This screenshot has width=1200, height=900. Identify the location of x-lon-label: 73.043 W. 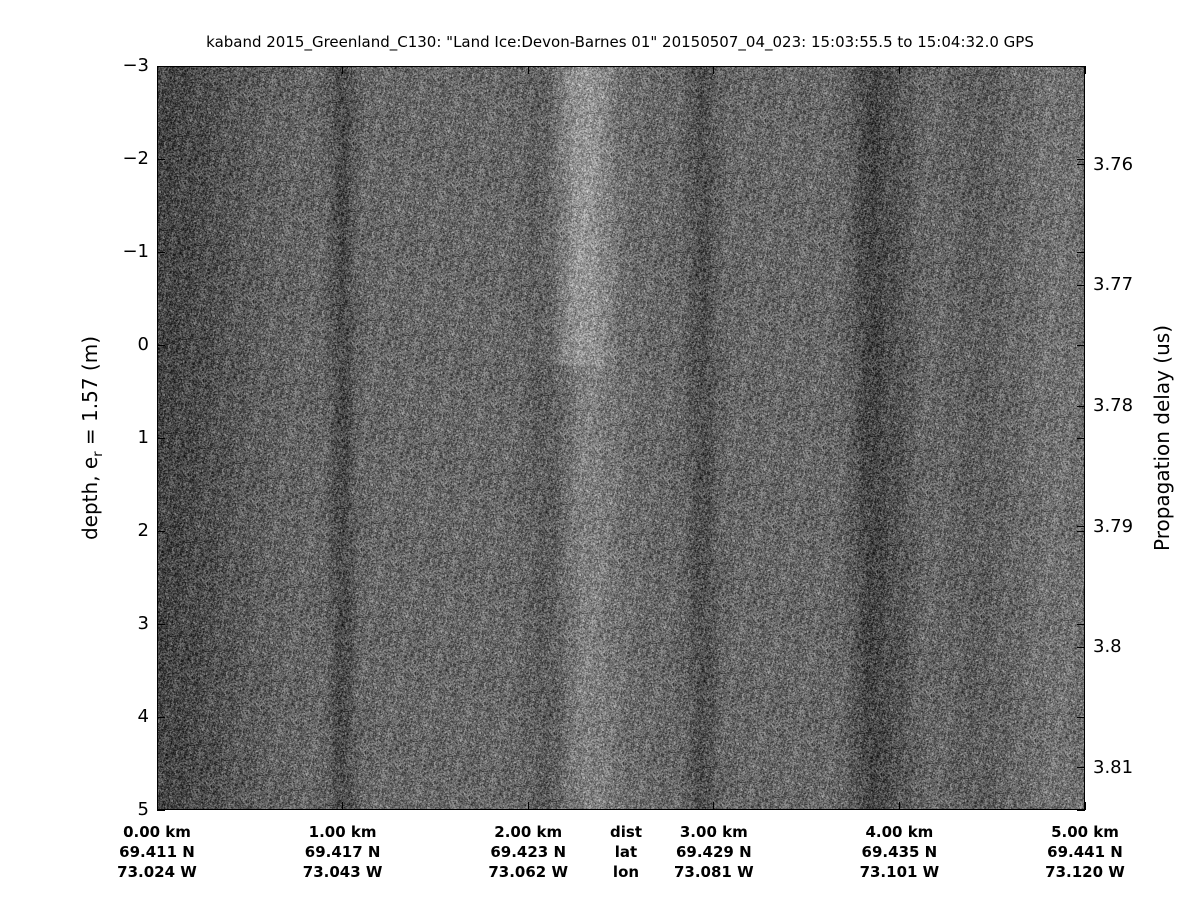
(342, 872).